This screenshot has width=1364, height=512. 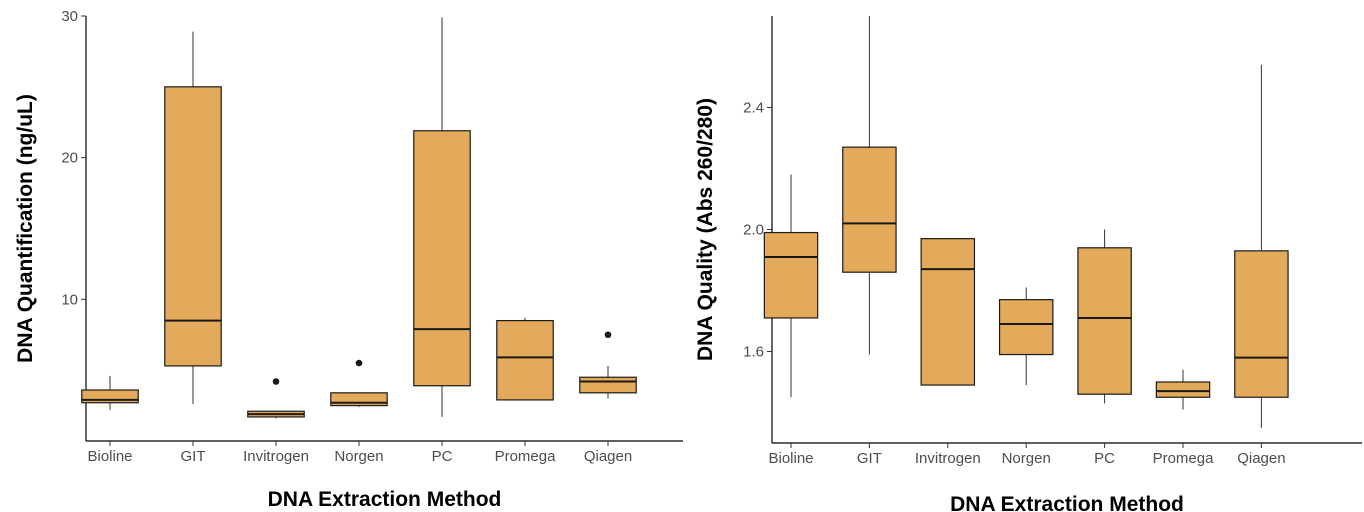 I want to click on y-tick-label: 1.6, so click(x=753, y=352).